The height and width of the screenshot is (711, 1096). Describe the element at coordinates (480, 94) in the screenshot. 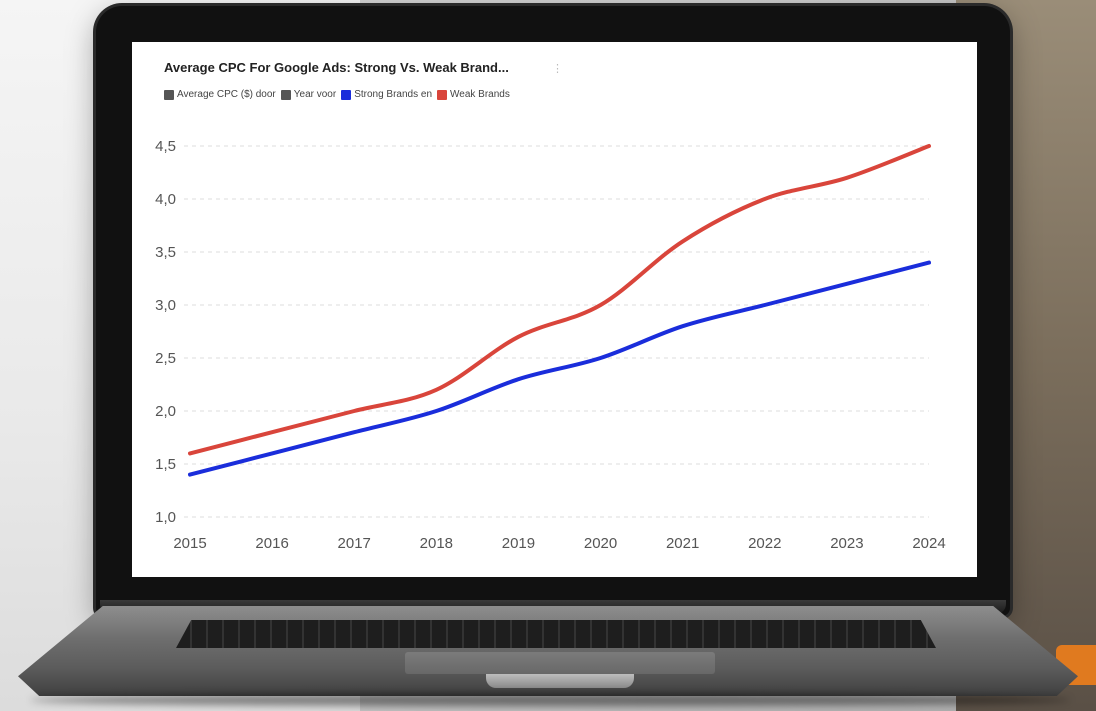

I see `legend-label: Weak Brands` at that location.